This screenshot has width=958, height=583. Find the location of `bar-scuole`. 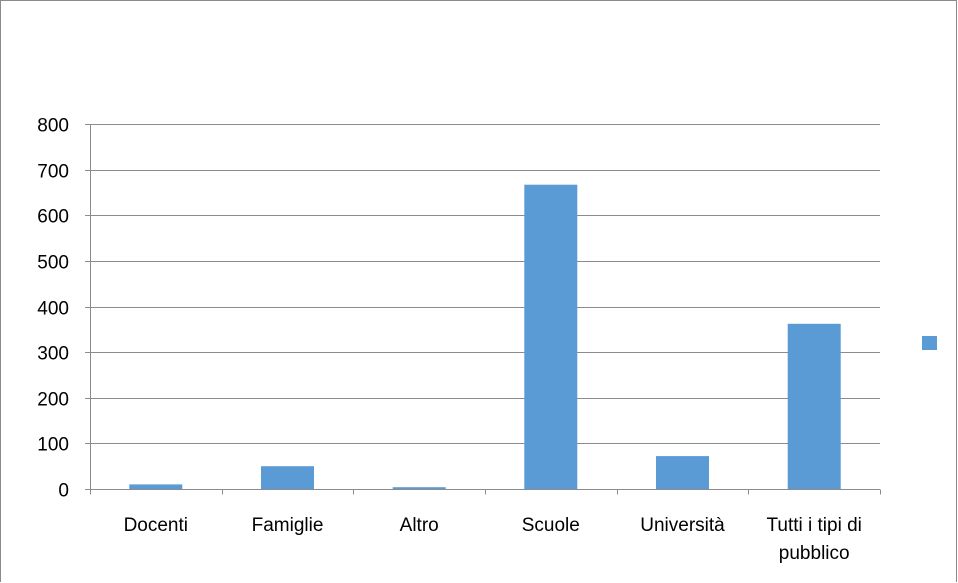

bar-scuole is located at coordinates (551, 336).